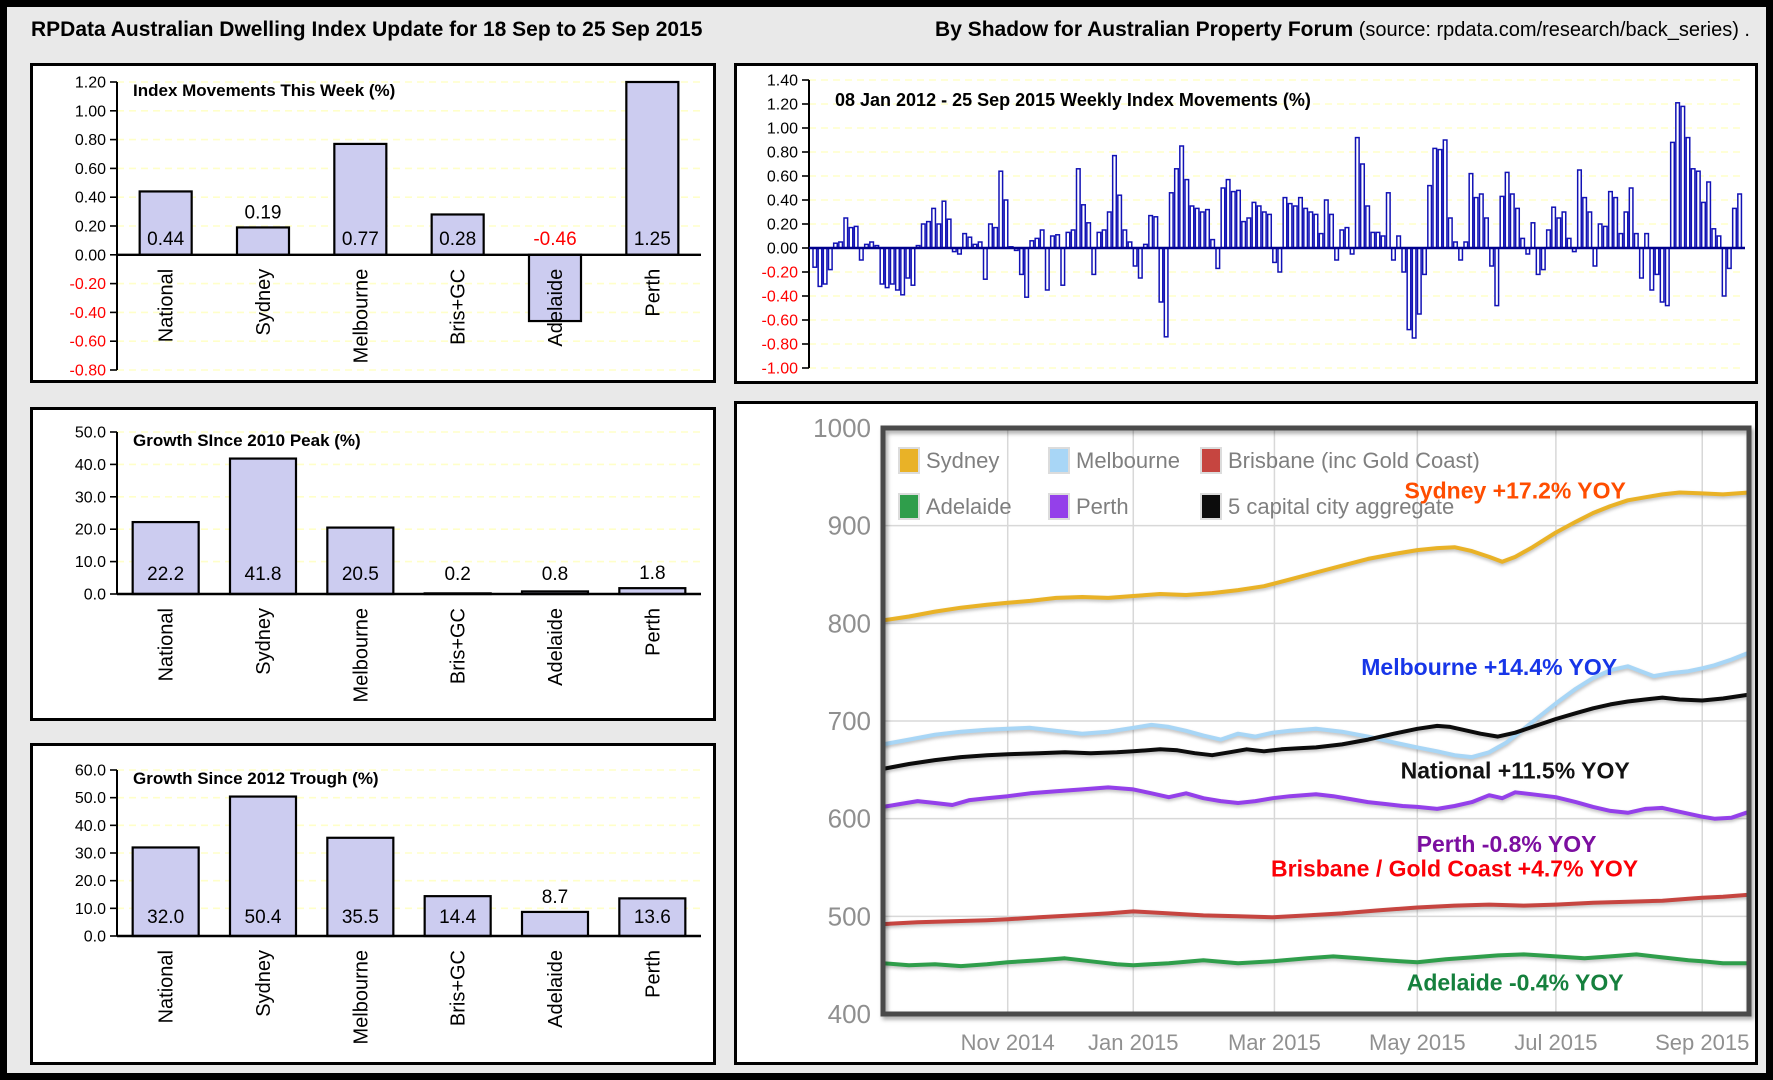  Describe the element at coordinates (256, 778) in the screenshot. I see `chart-title: Growth Since 2012 Trough (%)` at that location.